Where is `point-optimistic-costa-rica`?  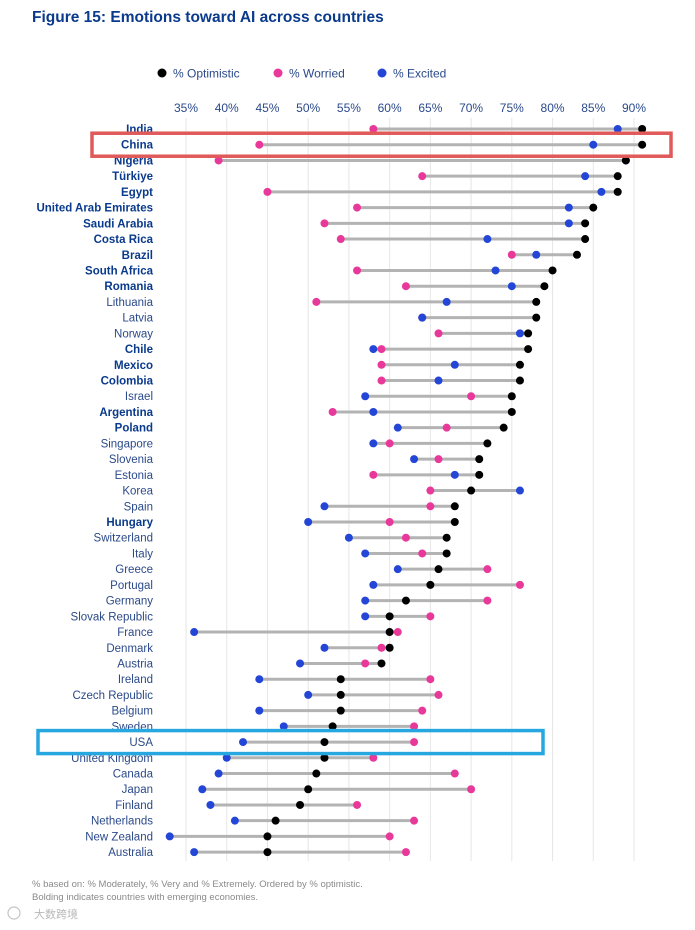
point-optimistic-costa-rica is located at coordinates (585, 239).